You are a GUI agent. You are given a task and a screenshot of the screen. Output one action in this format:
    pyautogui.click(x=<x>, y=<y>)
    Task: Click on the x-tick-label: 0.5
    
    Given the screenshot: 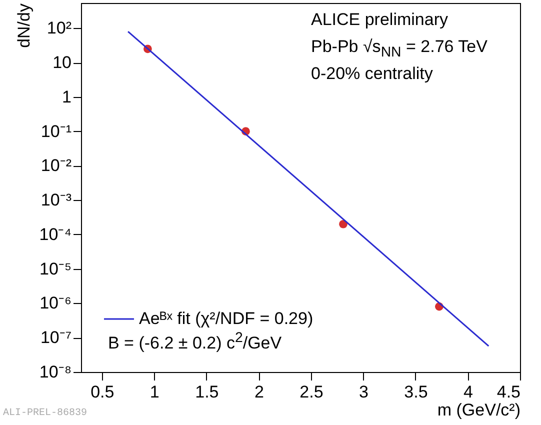 What is the action you would take?
    pyautogui.click(x=102, y=392)
    